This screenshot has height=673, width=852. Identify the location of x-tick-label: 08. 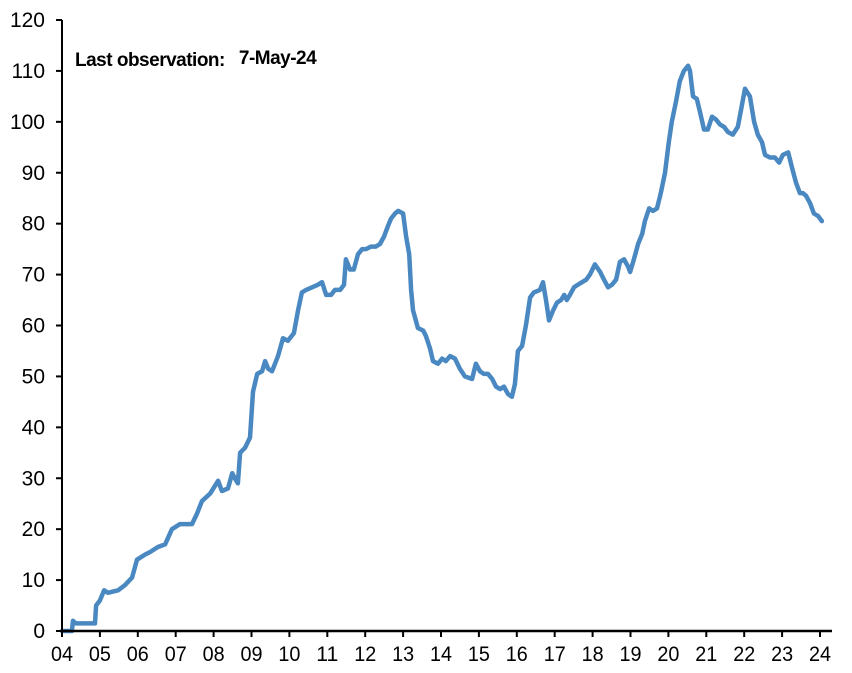
(214, 654).